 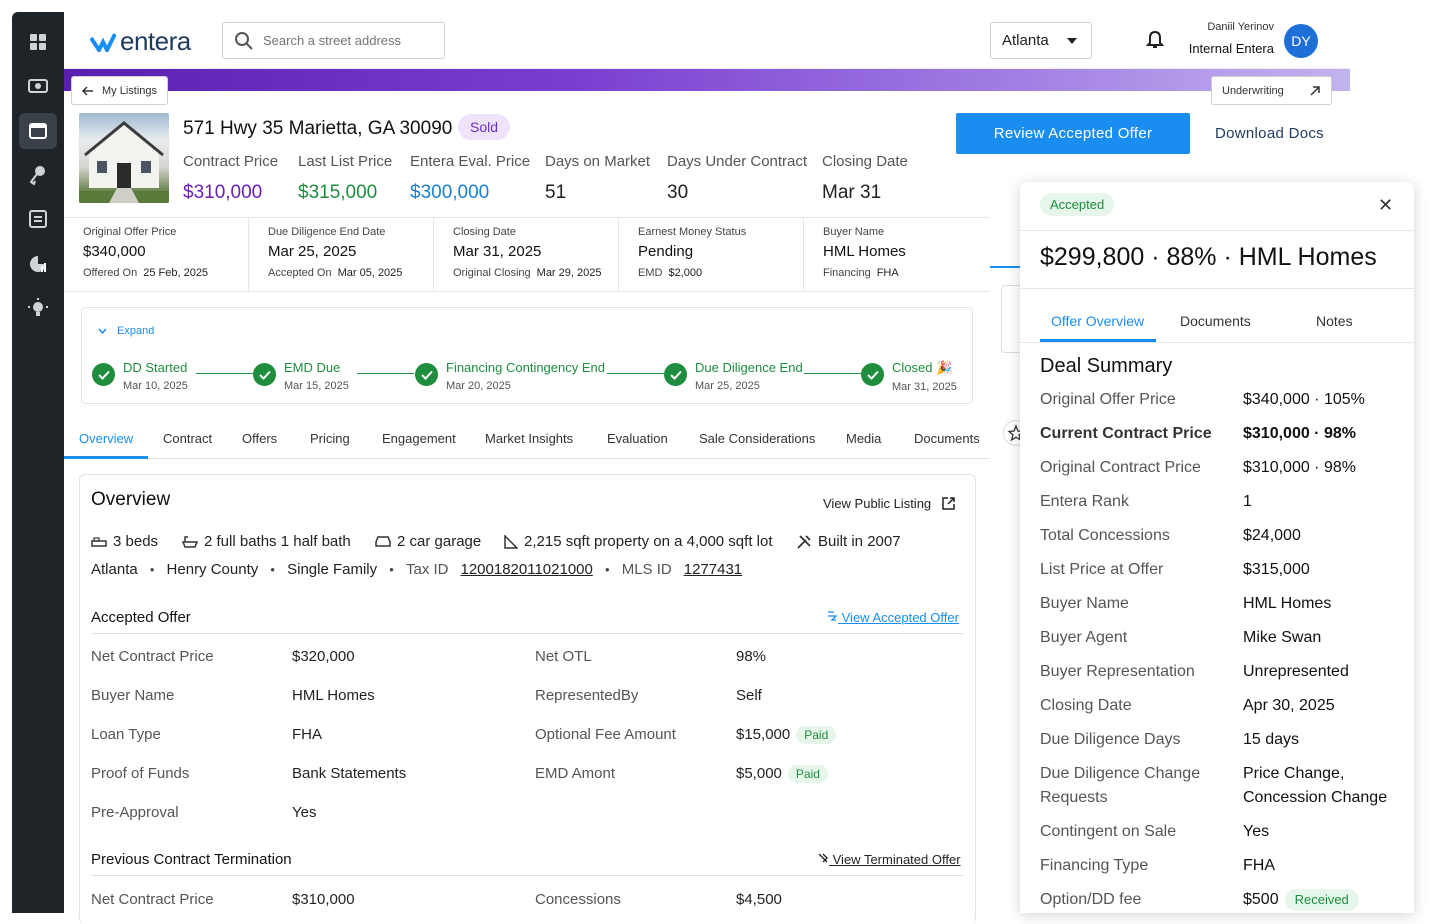 I want to click on view-terminated-label: View Terminated Offer, so click(x=896, y=859).